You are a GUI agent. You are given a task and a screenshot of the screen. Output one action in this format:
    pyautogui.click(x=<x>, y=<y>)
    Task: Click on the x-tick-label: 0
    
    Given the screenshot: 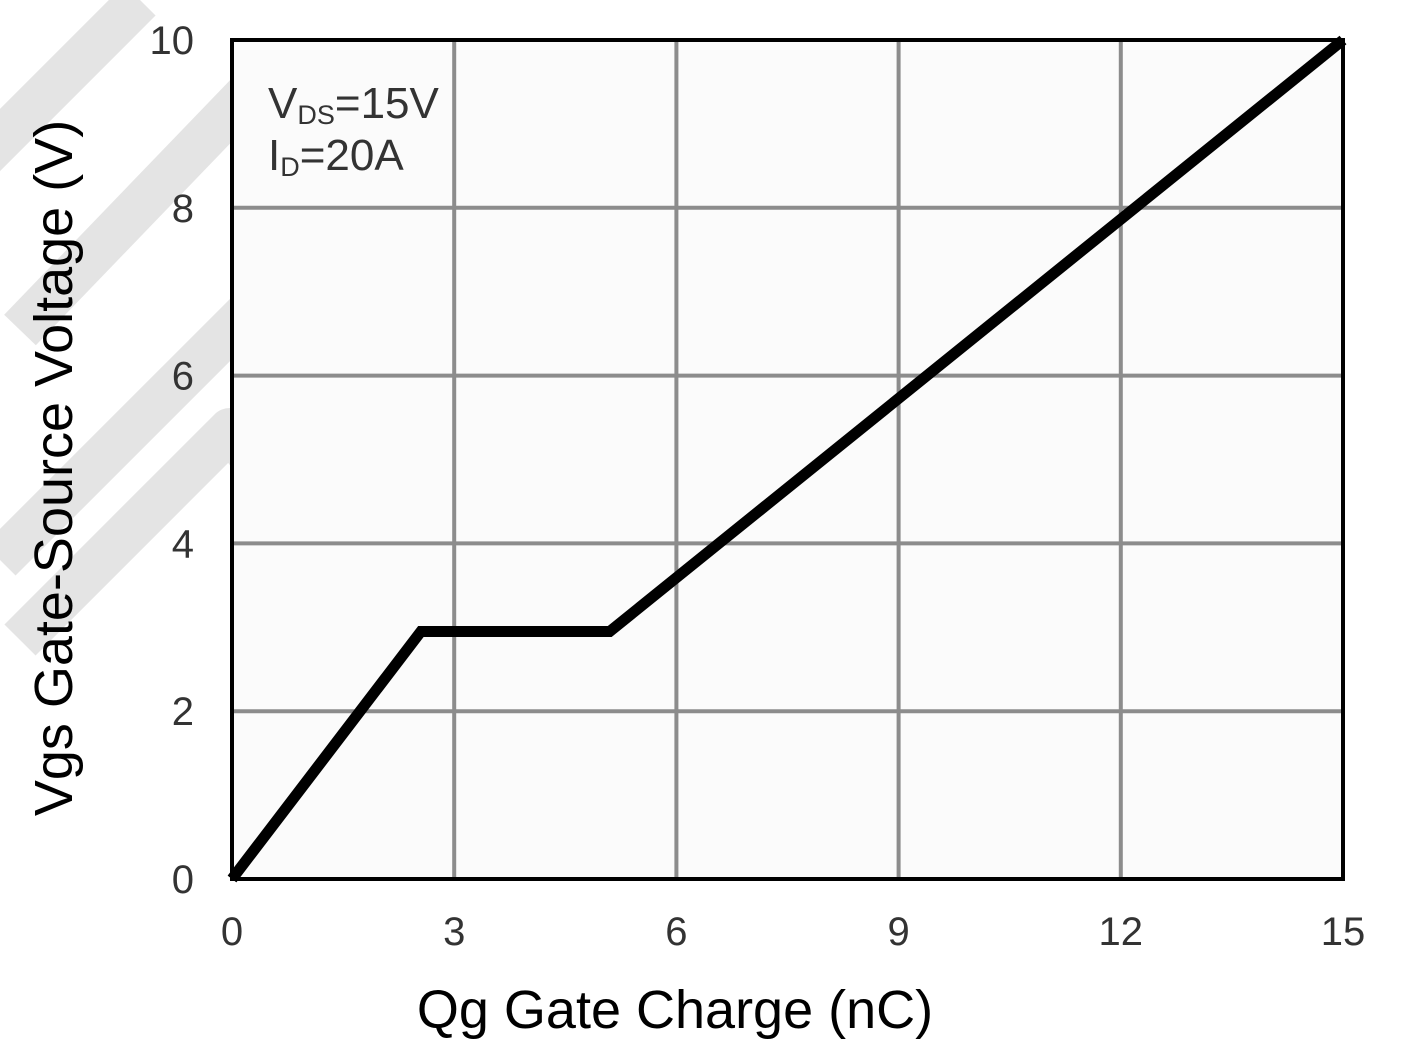 What is the action you would take?
    pyautogui.click(x=232, y=932)
    